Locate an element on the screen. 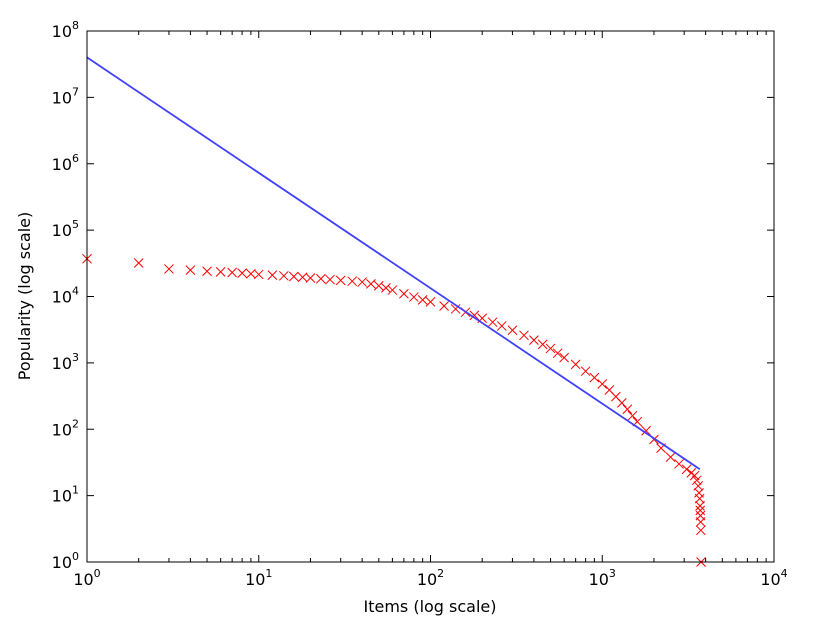 This screenshot has width=817, height=625. y-tick: 105 is located at coordinates (413, 229).